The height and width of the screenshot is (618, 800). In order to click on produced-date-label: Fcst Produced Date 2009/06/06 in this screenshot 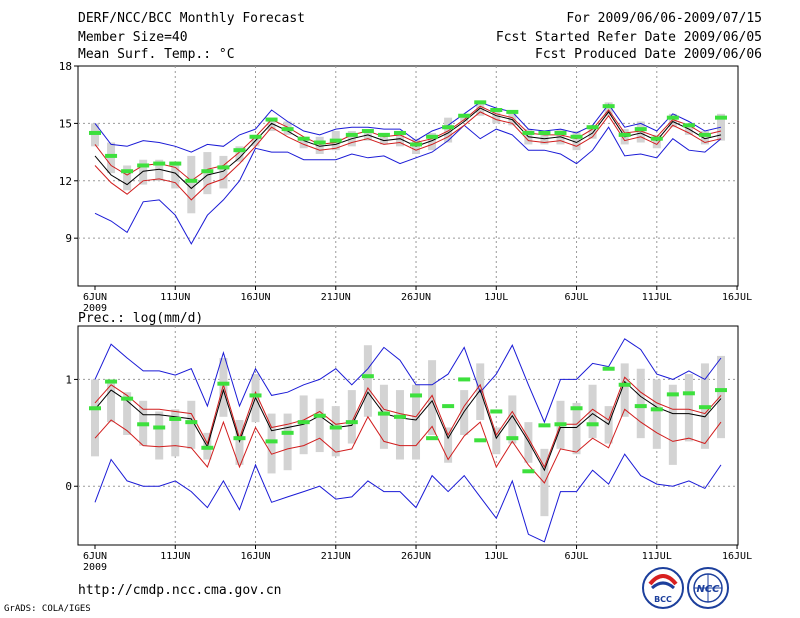, I will do `click(648, 54)`.